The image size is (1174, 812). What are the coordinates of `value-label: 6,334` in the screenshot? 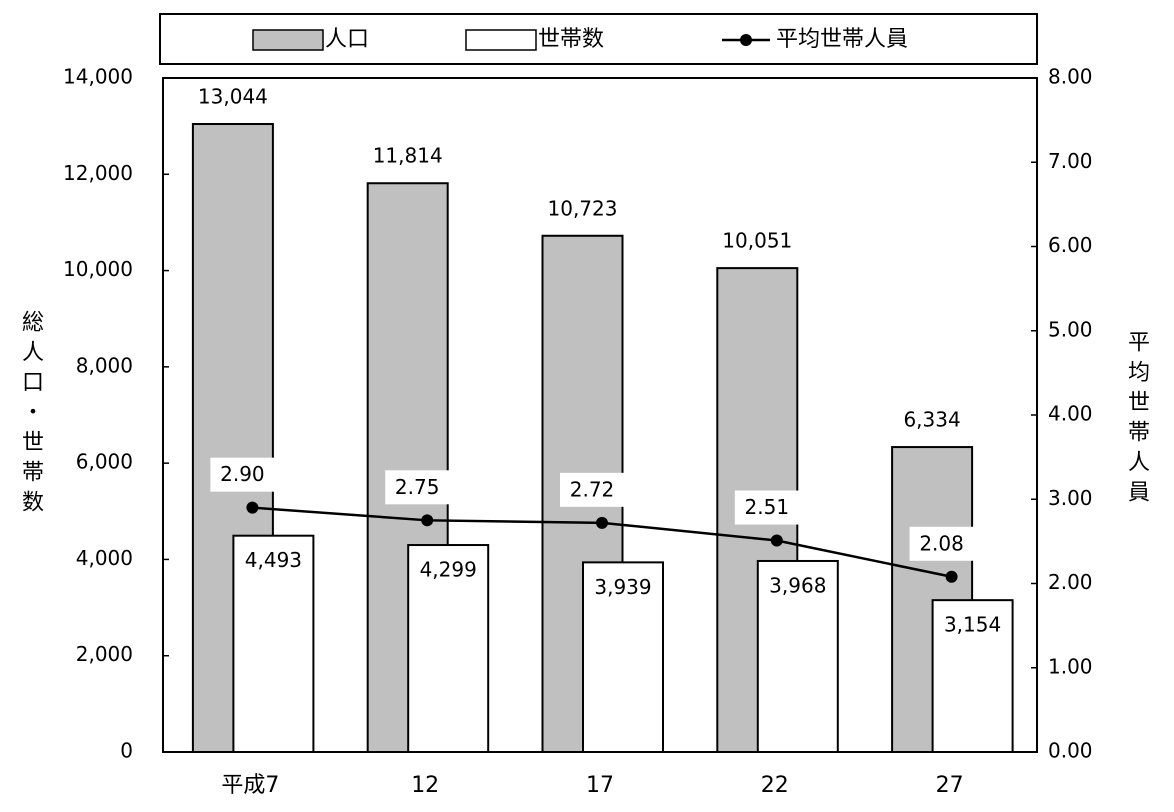 It's located at (931, 420).